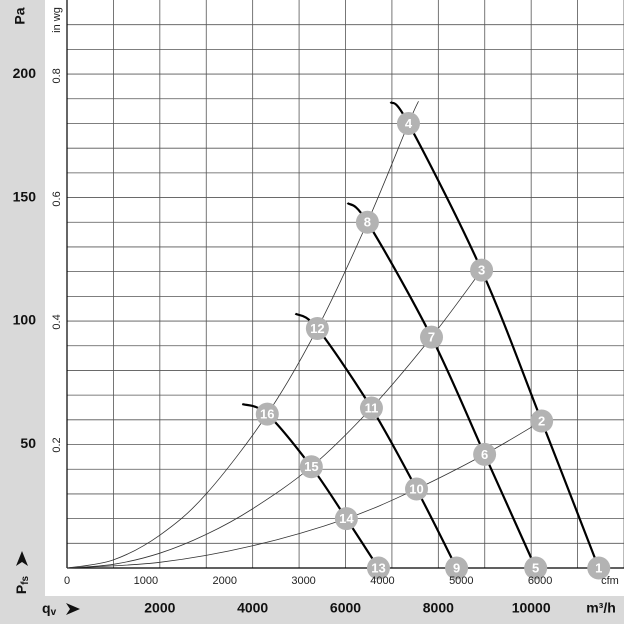  What do you see at coordinates (146, 581) in the screenshot?
I see `x2-tick-label: 1000` at bounding box center [146, 581].